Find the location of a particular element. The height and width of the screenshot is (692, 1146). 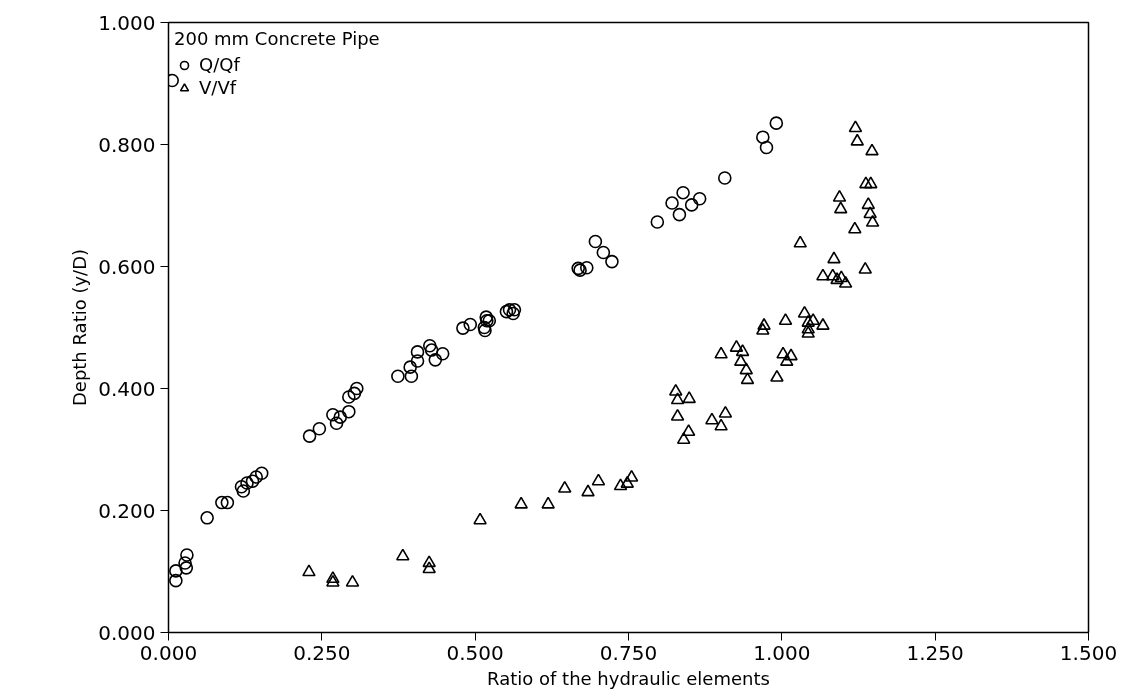

legend-label: V/Vf is located at coordinates (218, 87).